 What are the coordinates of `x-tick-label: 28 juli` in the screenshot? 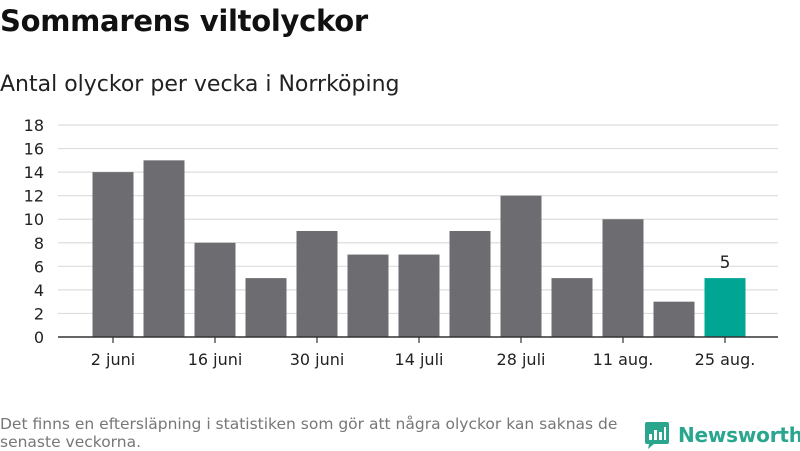 It's located at (521, 359).